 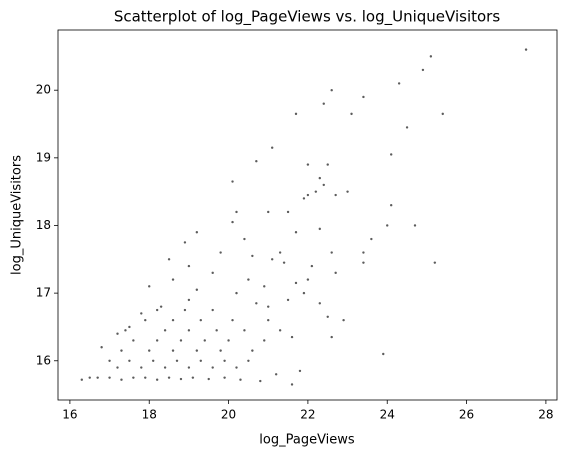 I want to click on x-tick-label: 20, so click(x=228, y=415).